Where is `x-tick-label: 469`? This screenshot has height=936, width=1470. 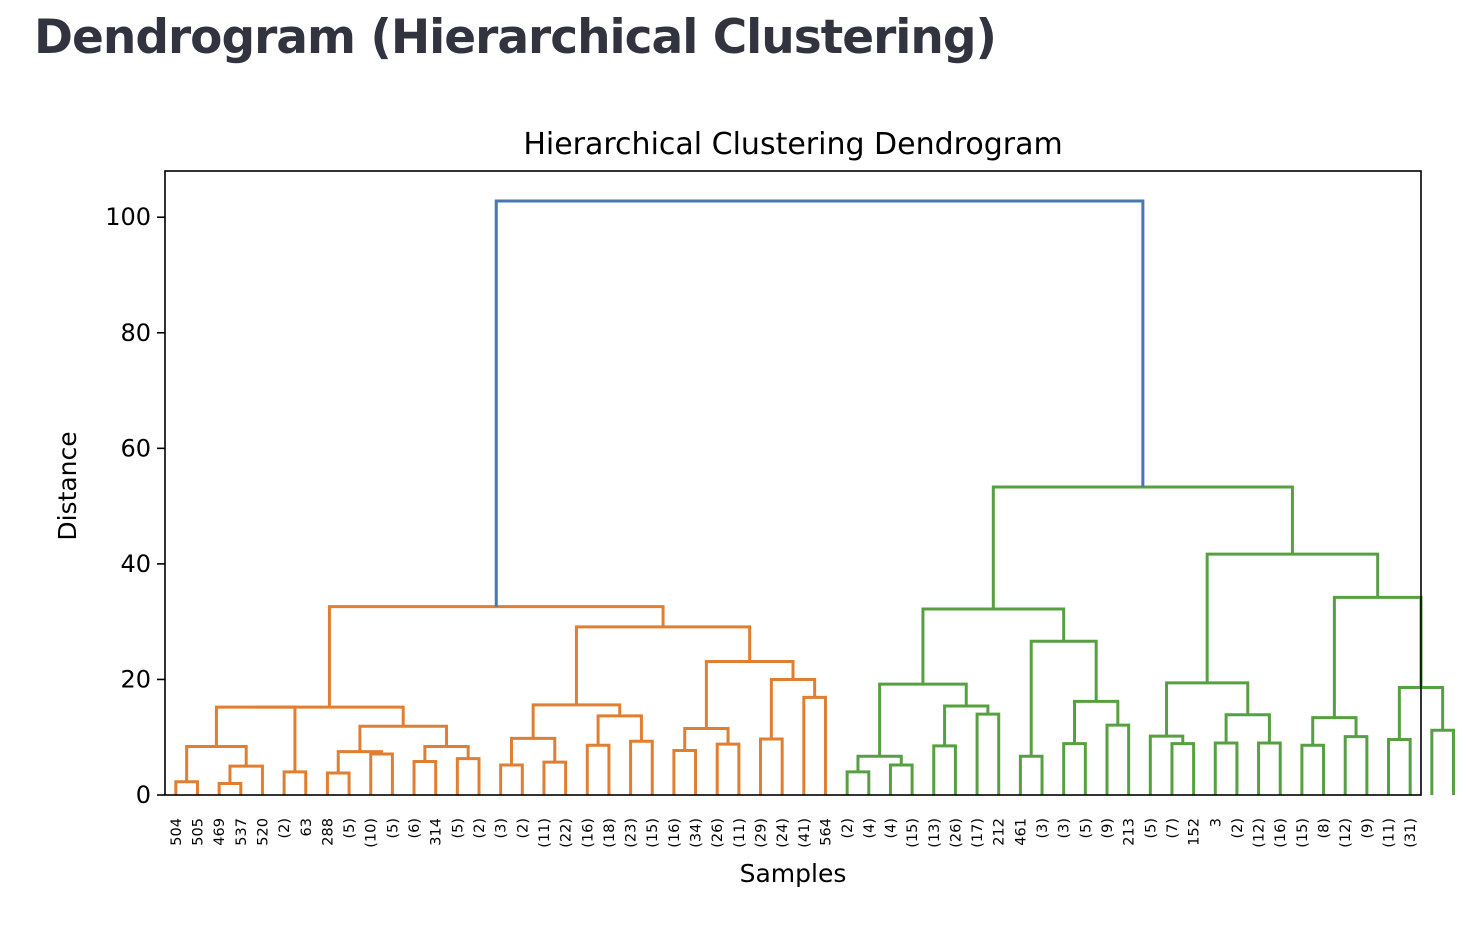 x-tick-label: 469 is located at coordinates (220, 832).